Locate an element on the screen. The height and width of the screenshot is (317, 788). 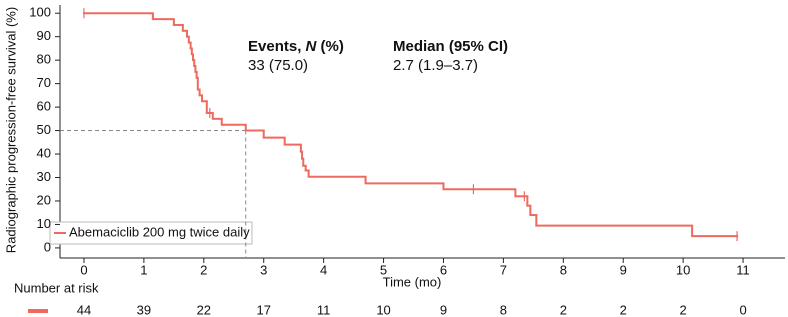
x-tick-label: 7 is located at coordinates (503, 269).